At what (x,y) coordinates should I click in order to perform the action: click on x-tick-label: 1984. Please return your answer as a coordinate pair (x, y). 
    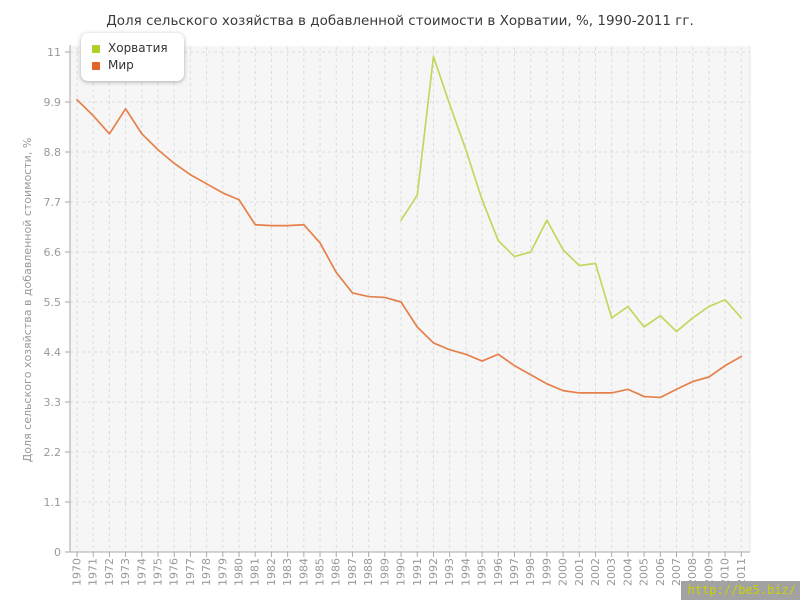
    Looking at the image, I should click on (303, 572).